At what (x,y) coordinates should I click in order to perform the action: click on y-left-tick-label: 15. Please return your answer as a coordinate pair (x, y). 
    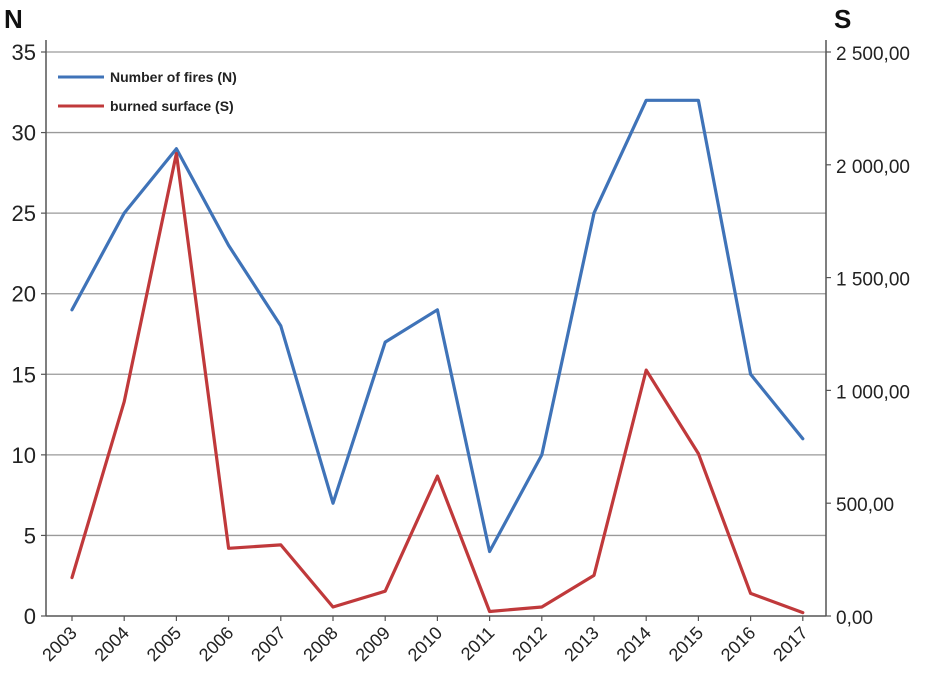
    Looking at the image, I should click on (24, 374).